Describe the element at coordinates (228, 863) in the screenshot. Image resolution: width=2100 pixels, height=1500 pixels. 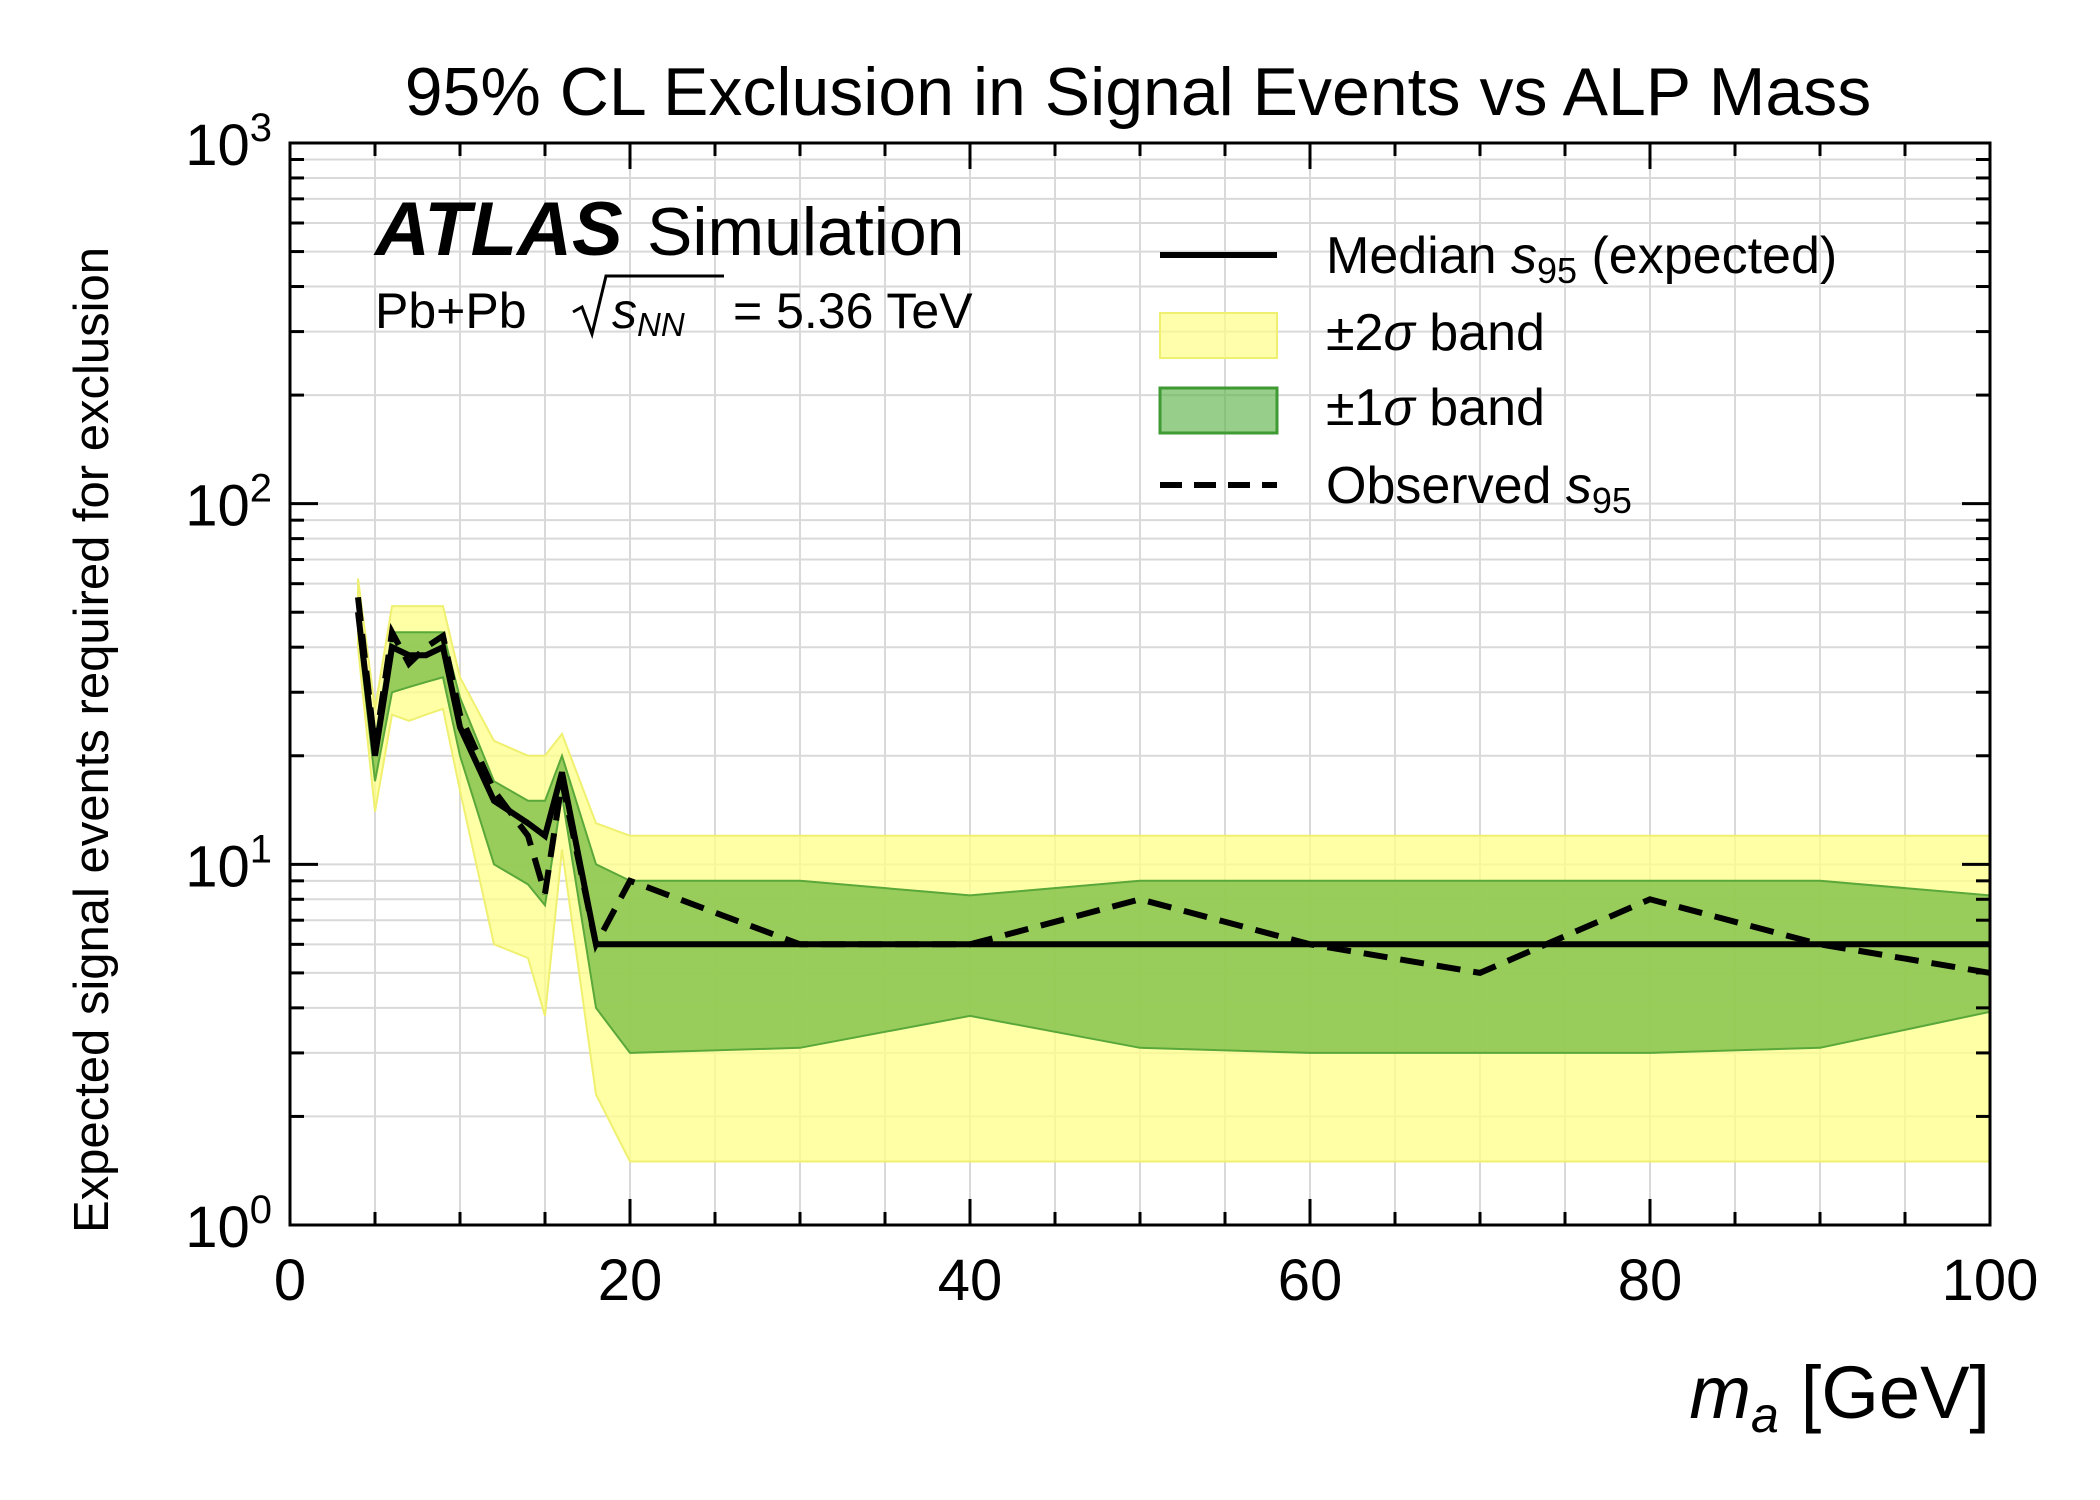
I see `y-tick-label: 10¹` at that location.